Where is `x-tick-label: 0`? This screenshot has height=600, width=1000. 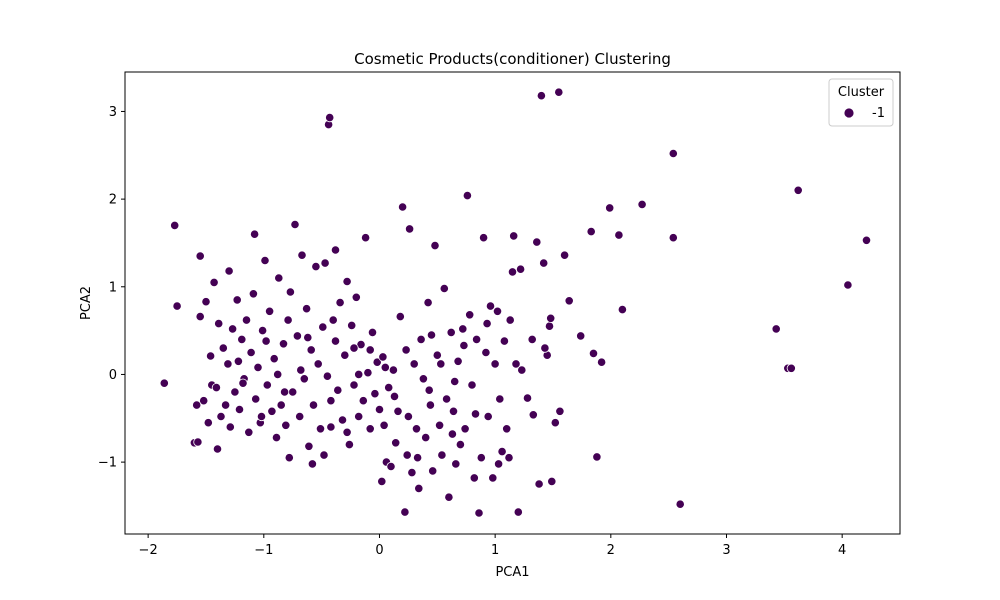 x-tick-label: 0 is located at coordinates (379, 550).